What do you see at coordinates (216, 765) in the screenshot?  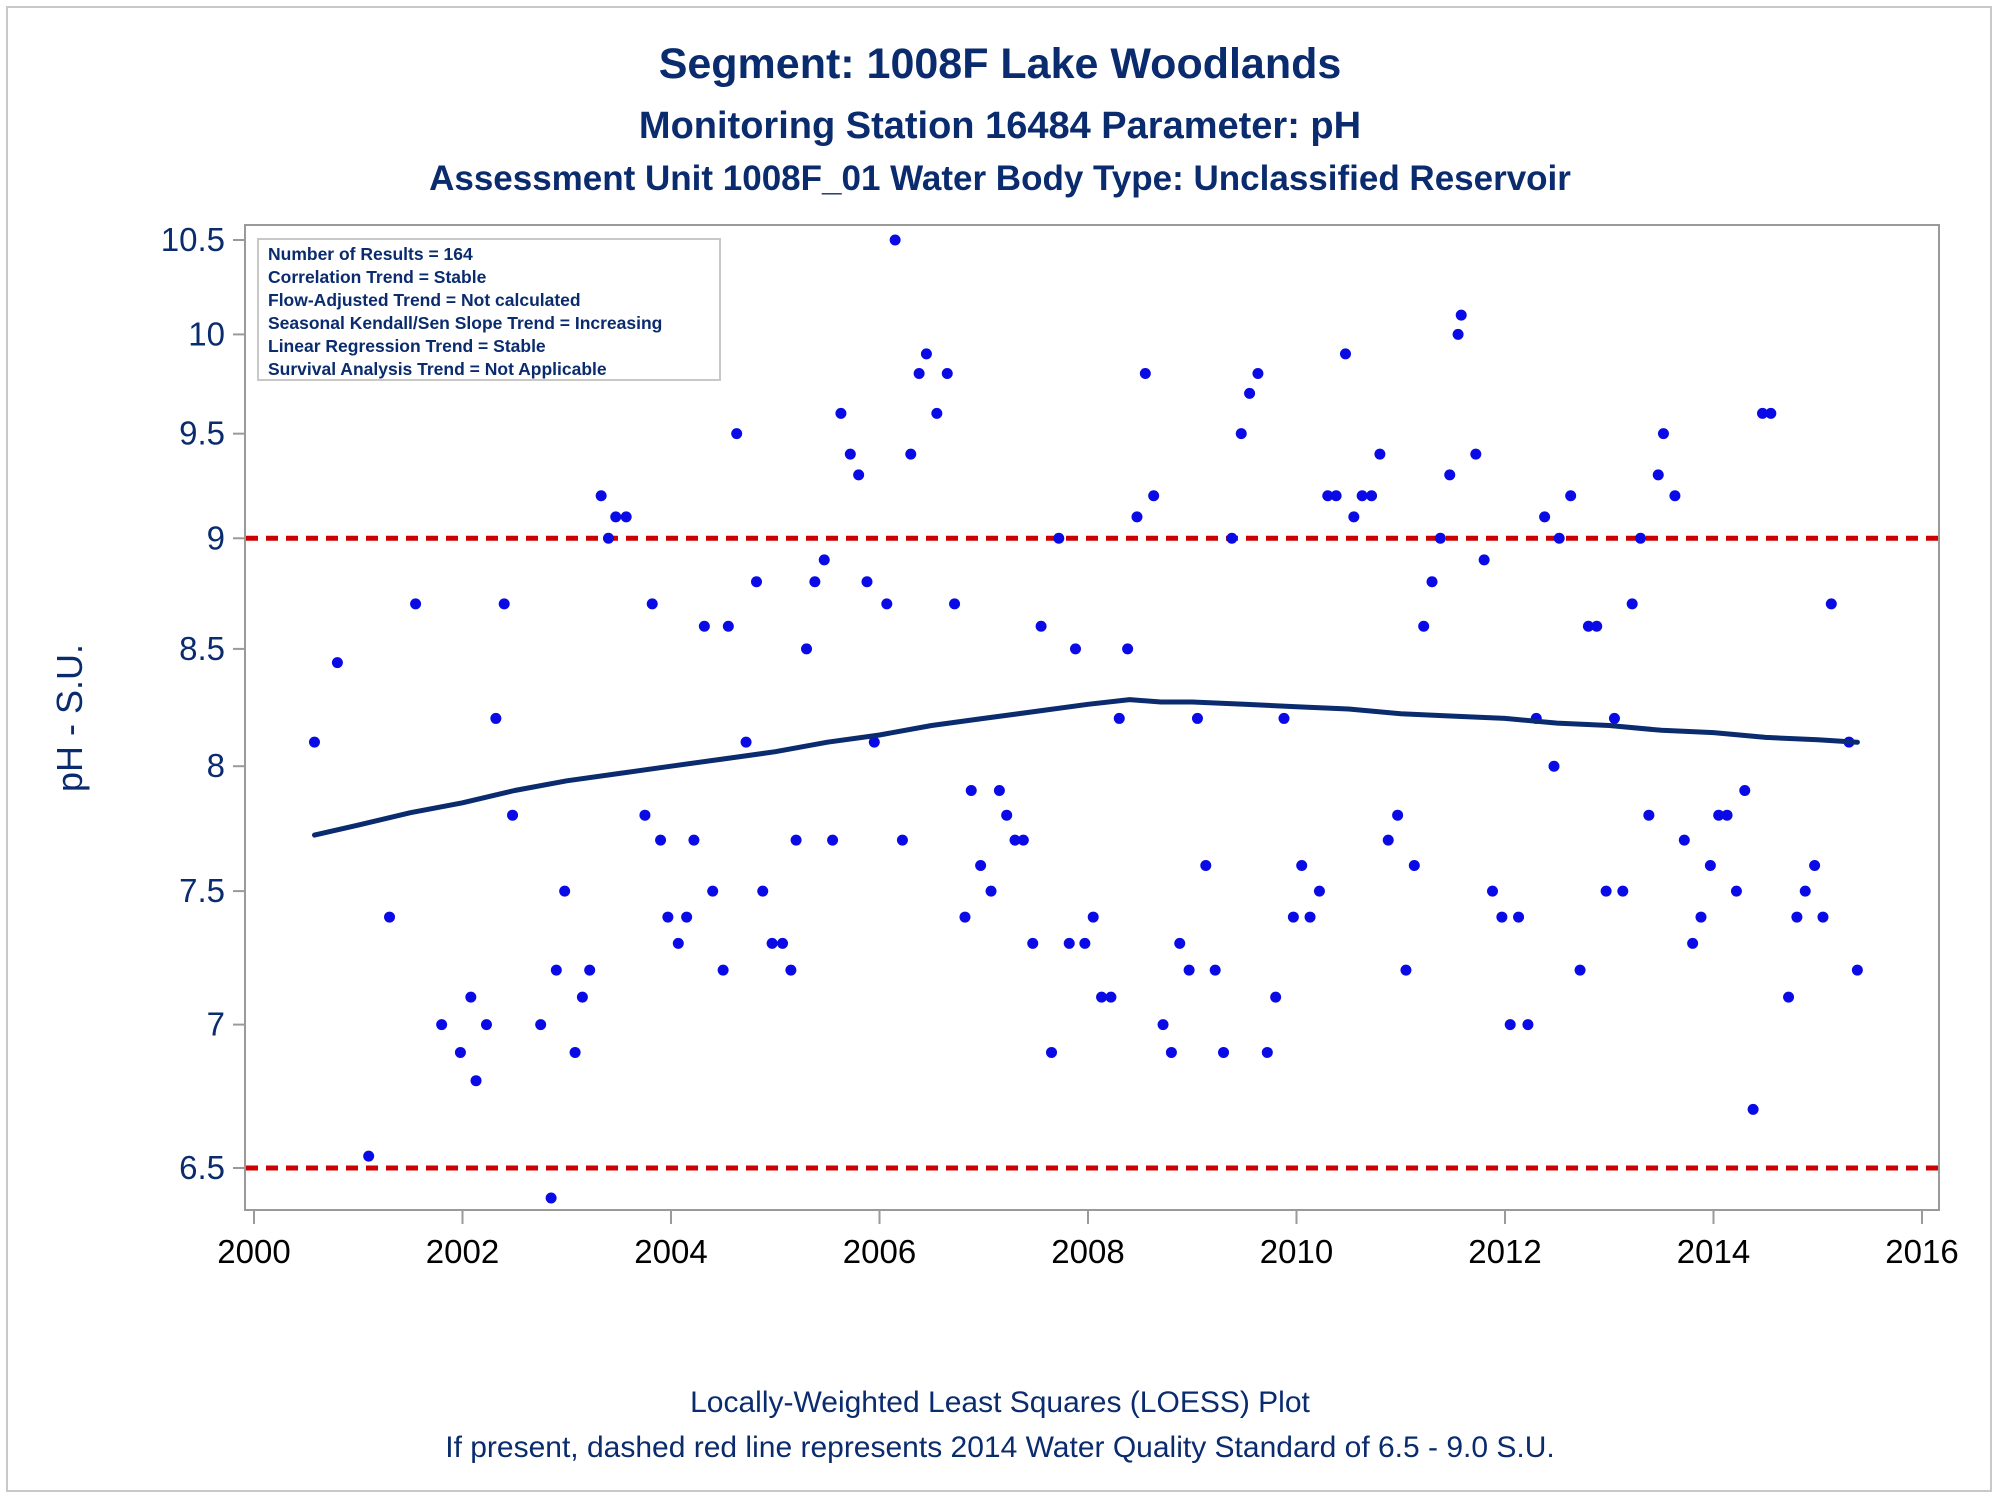 I see `y-tick-label: 8` at bounding box center [216, 765].